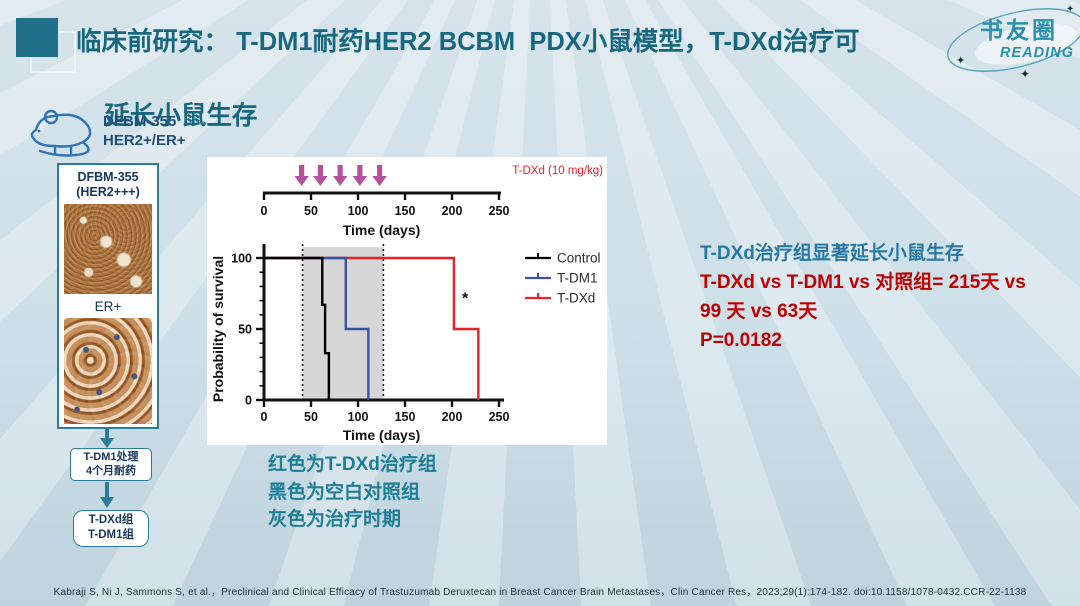 The width and height of the screenshot is (1080, 606). I want to click on step2-line2: T-DM1组, so click(111, 535).